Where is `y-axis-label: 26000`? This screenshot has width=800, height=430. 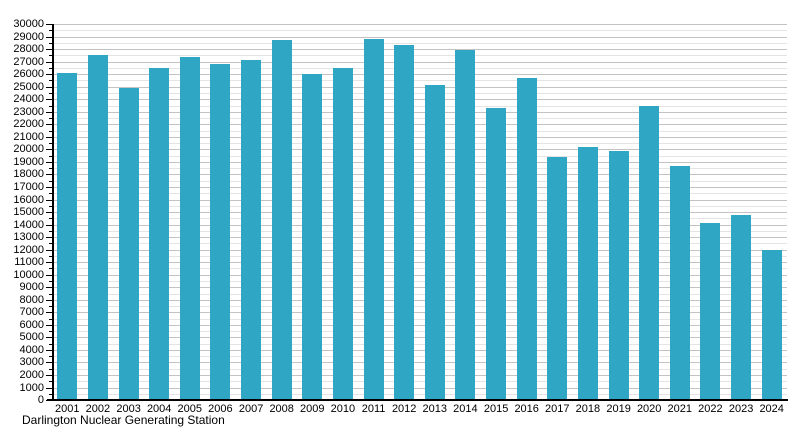 y-axis-label: 26000 is located at coordinates (28, 74).